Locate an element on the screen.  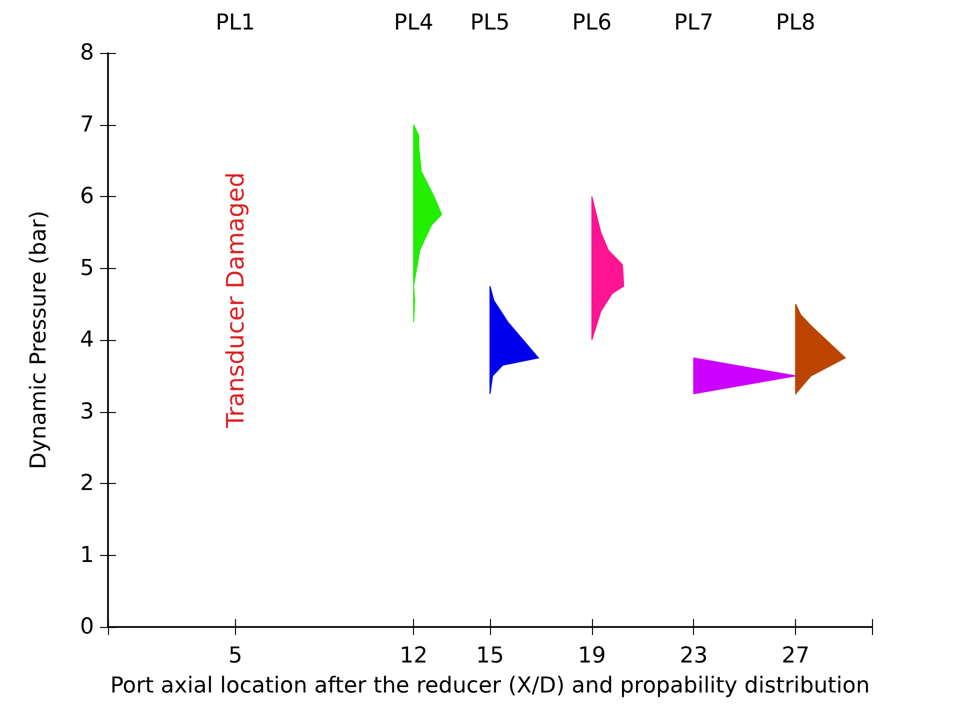
text: PL6 is located at coordinates (592, 23).